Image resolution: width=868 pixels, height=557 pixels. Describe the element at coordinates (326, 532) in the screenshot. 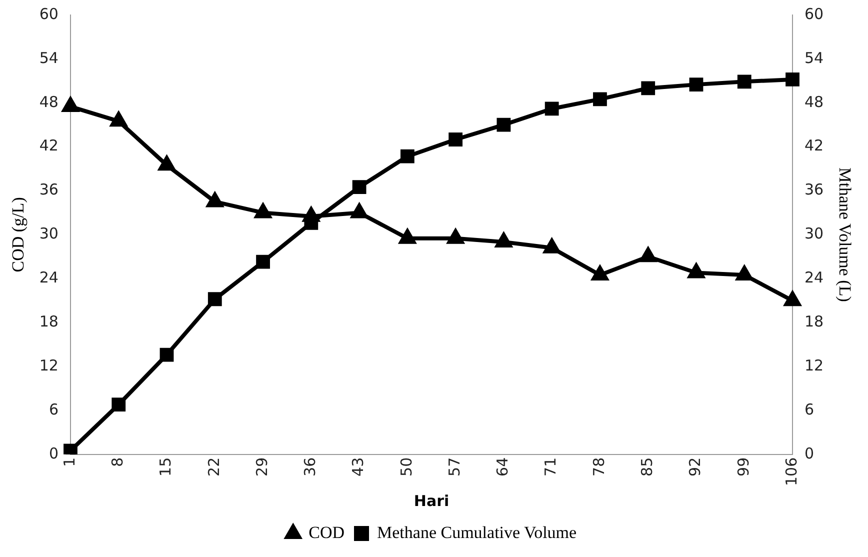

I see `legend-label: COD` at that location.